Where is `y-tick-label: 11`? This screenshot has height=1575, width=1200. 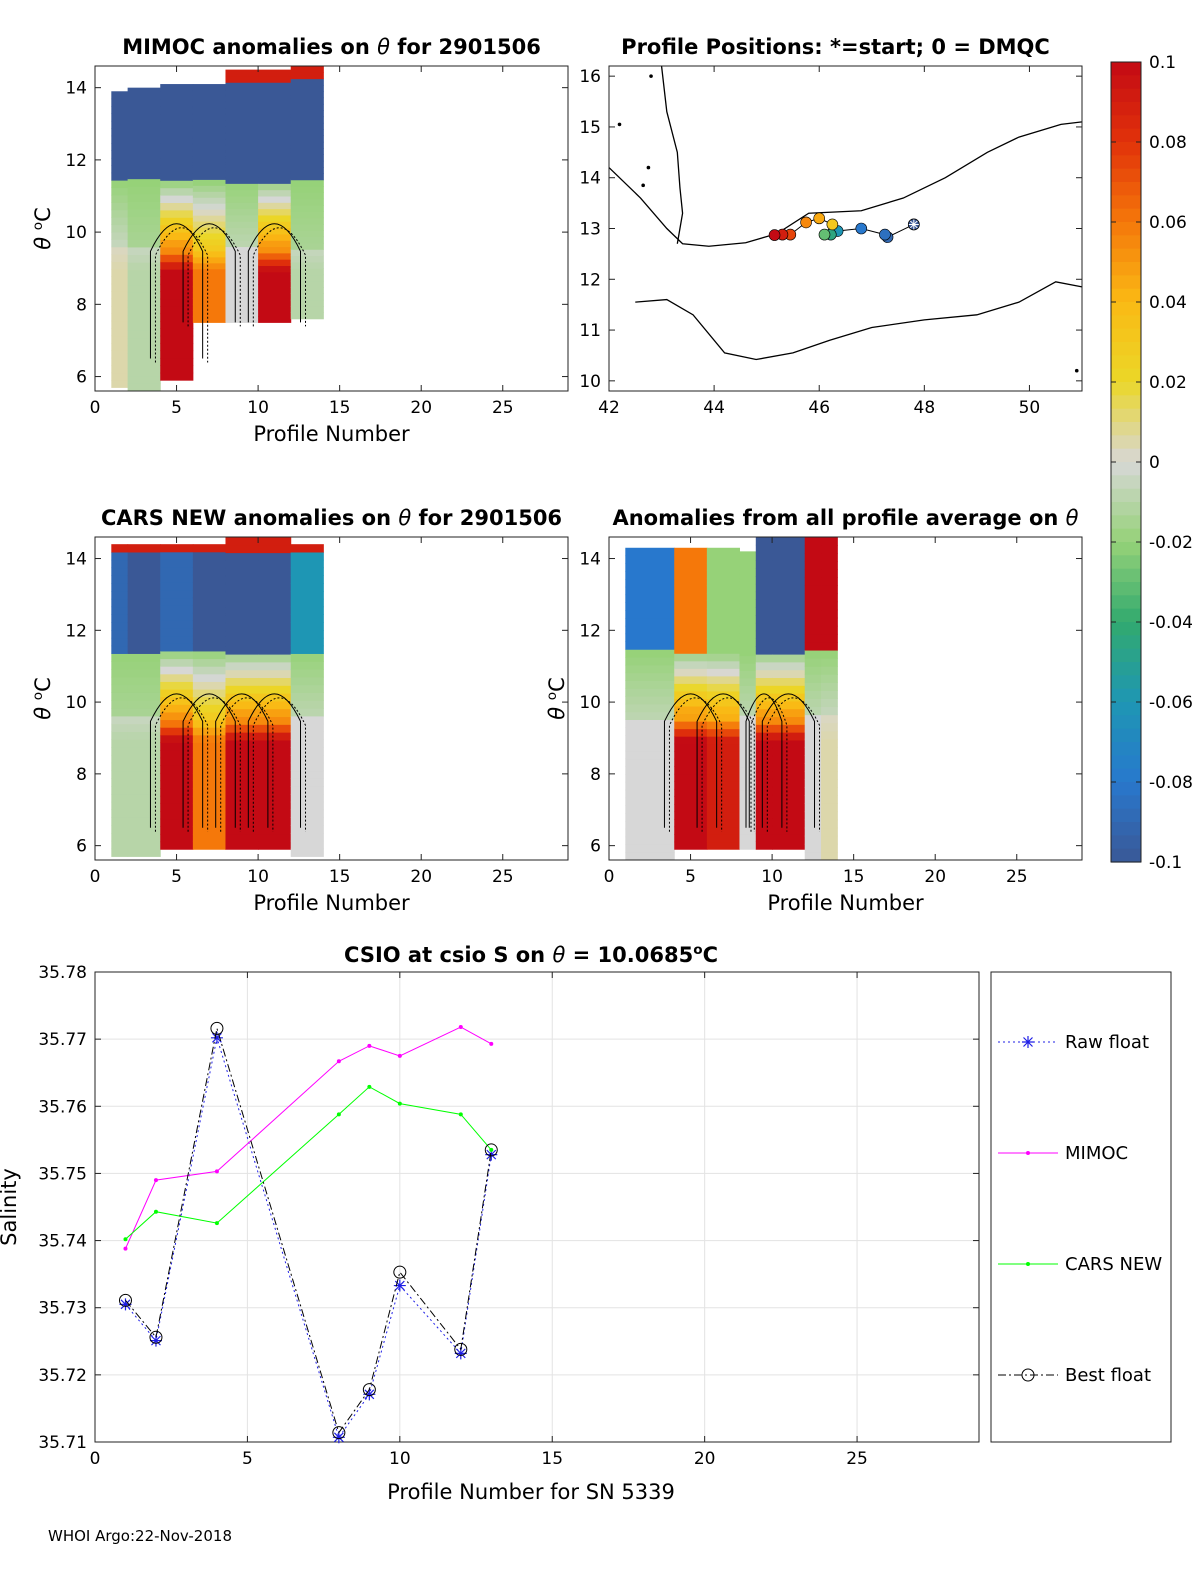
y-tick-label: 11 is located at coordinates (590, 331).